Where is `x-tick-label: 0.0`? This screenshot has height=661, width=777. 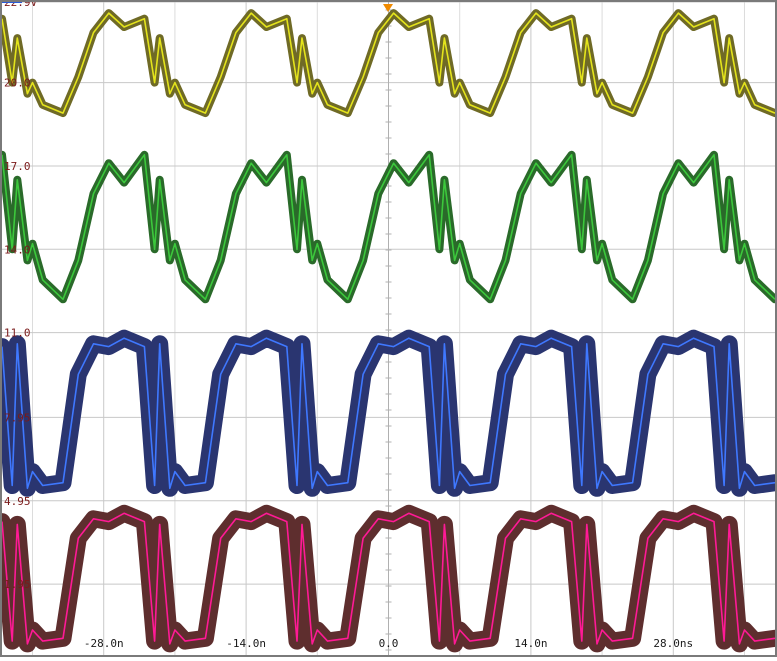 x-tick-label: 0.0 is located at coordinates (389, 643).